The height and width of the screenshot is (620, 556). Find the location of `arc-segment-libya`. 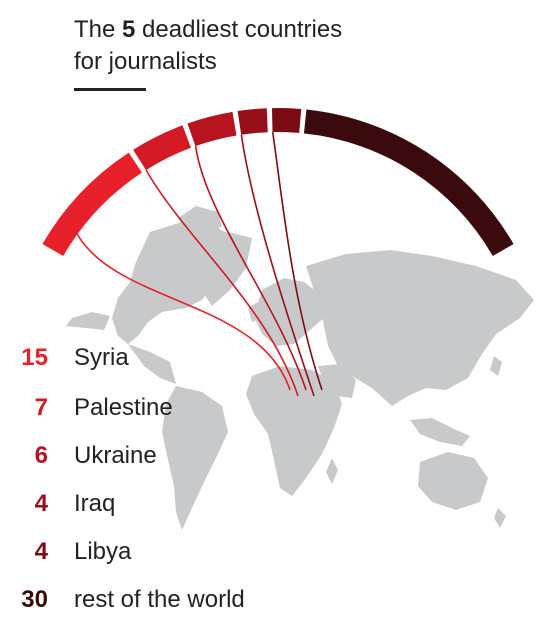

arc-segment-libya is located at coordinates (286, 120).